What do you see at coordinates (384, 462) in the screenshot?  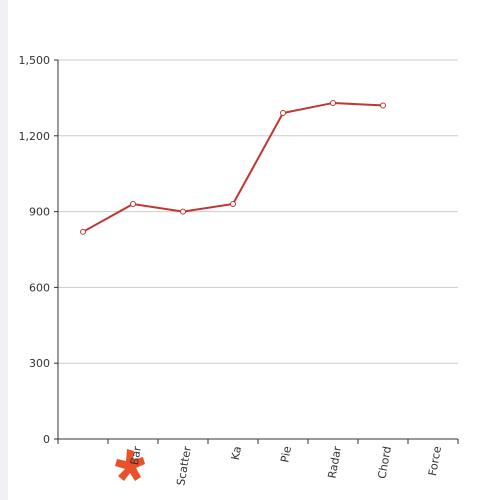 I see `x-tick-label: Chord` at bounding box center [384, 462].